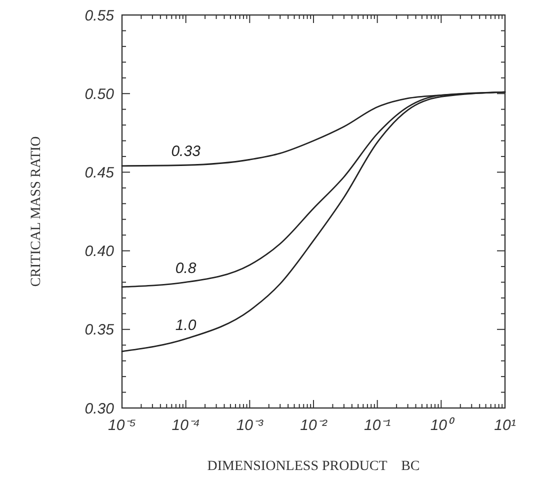  I want to click on y-tick-label: 0.40, so click(99, 251).